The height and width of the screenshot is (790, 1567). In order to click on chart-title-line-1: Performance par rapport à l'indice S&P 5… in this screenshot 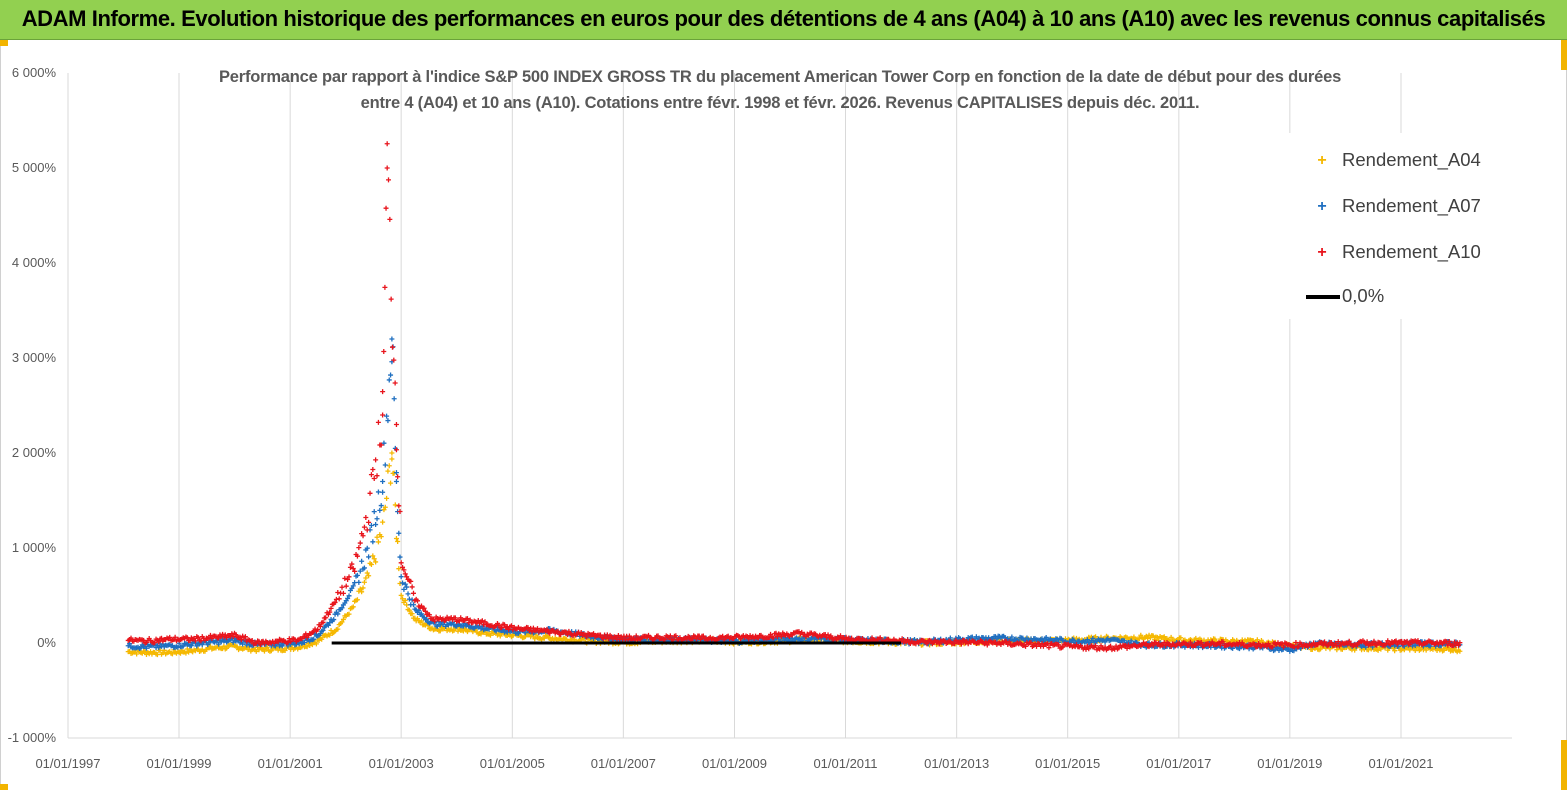, I will do `click(780, 77)`.